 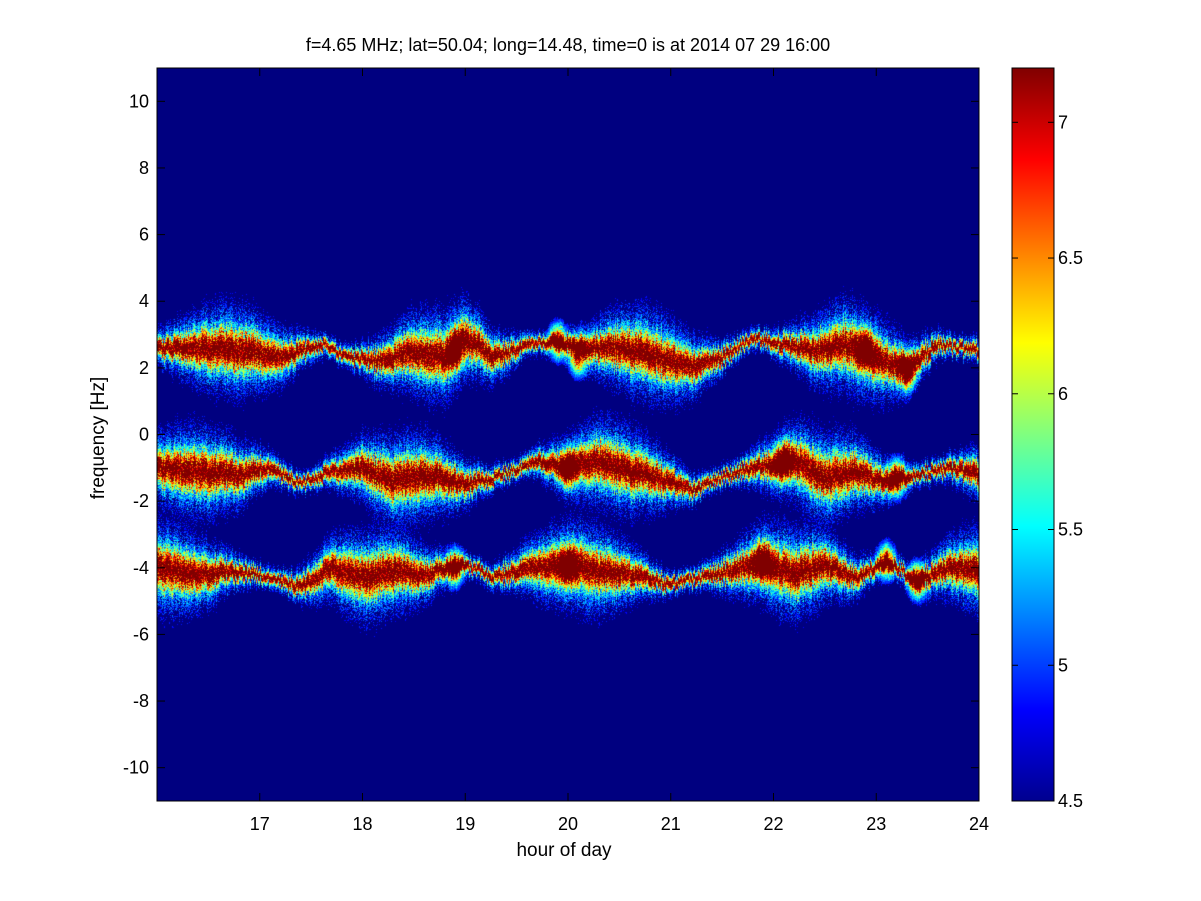 I want to click on x-tick-label: 22, so click(x=773, y=824).